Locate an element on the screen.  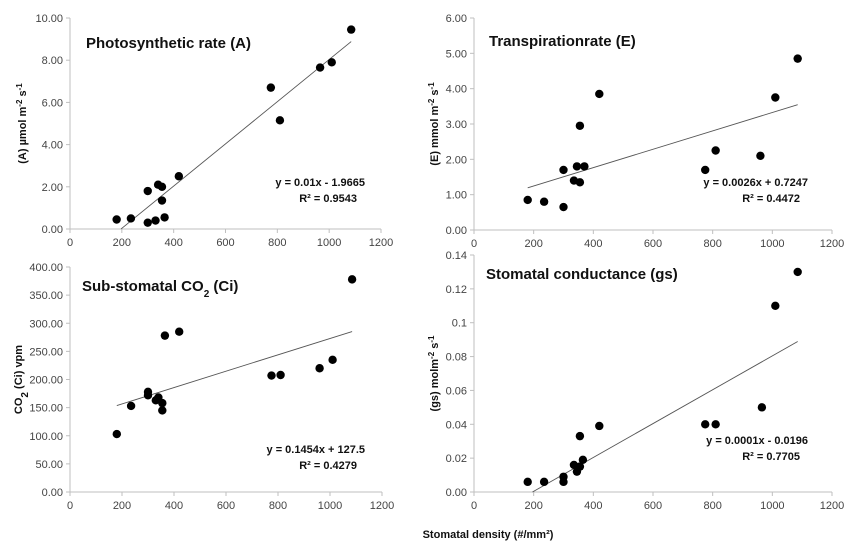
r-squared: R² = 0.7705 is located at coordinates (771, 457).